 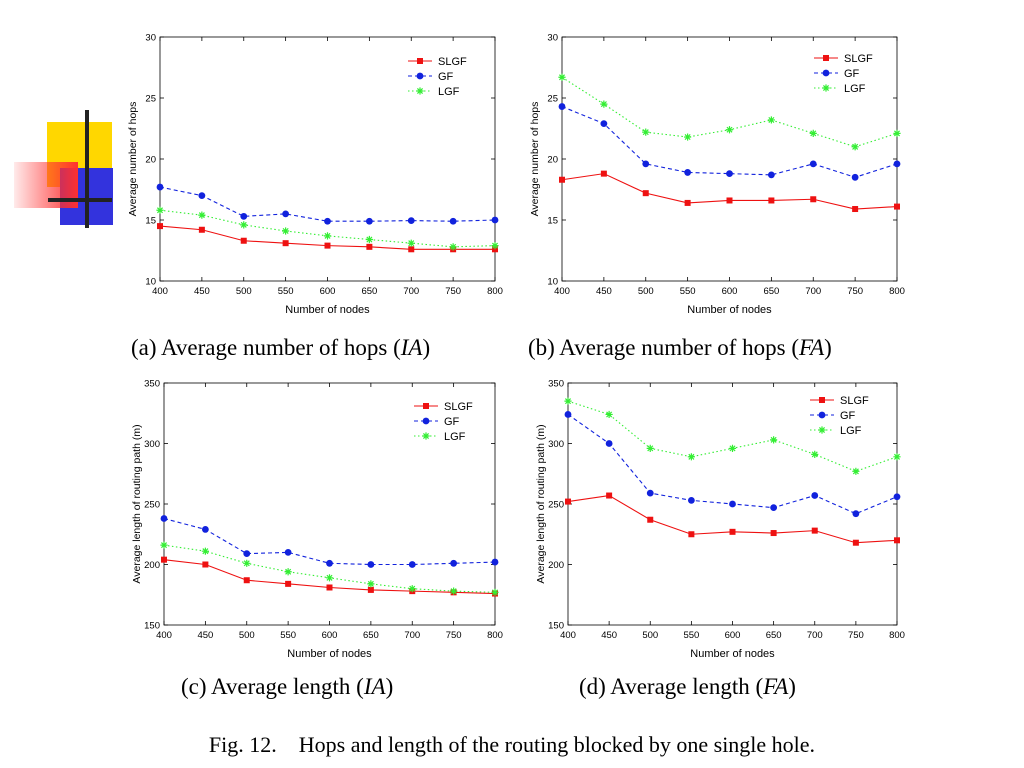 I want to click on caption-c-suffix: ), so click(x=389, y=686).